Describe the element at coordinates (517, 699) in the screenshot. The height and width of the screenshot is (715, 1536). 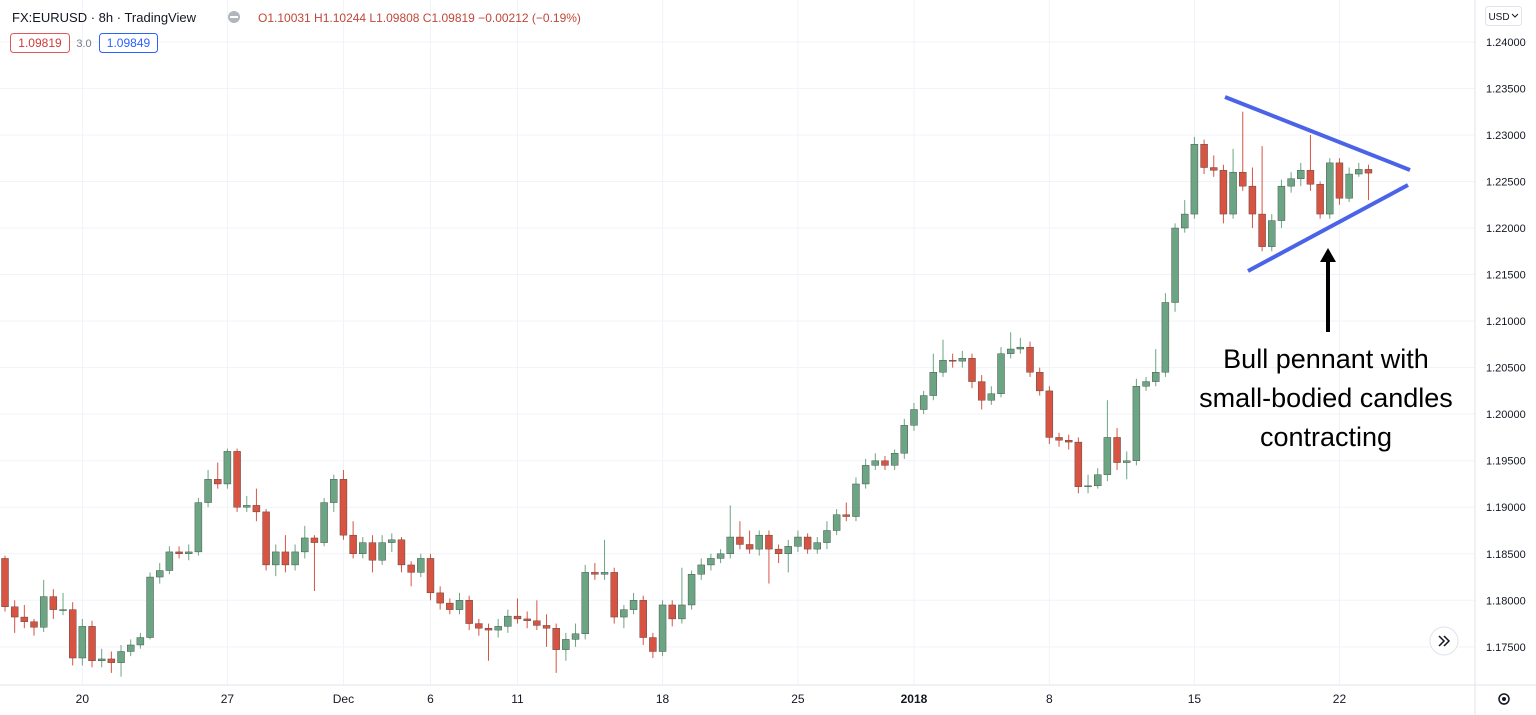
I see `x-tick-label: 11` at that location.